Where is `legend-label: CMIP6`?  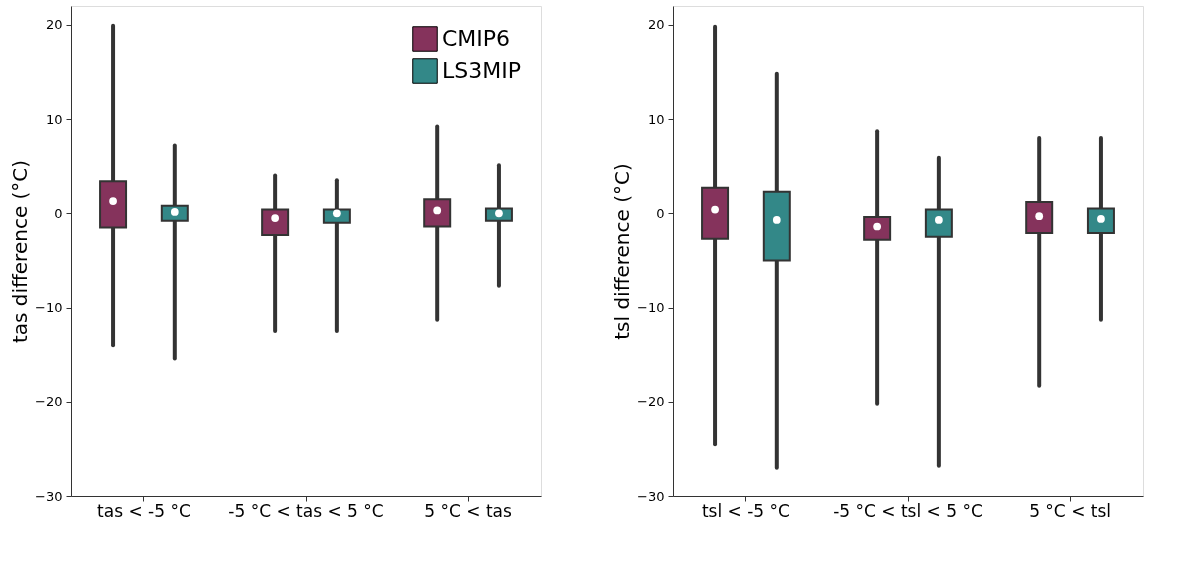 legend-label: CMIP6 is located at coordinates (476, 38).